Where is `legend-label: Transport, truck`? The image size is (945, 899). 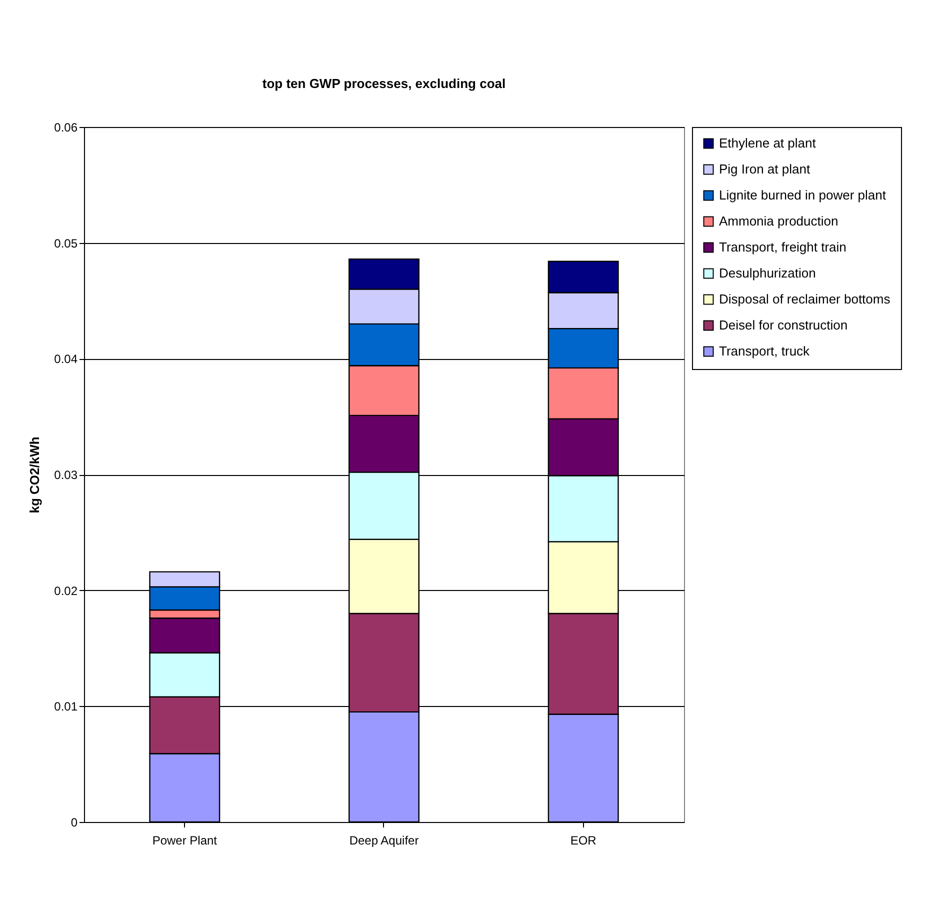 legend-label: Transport, truck is located at coordinates (764, 351).